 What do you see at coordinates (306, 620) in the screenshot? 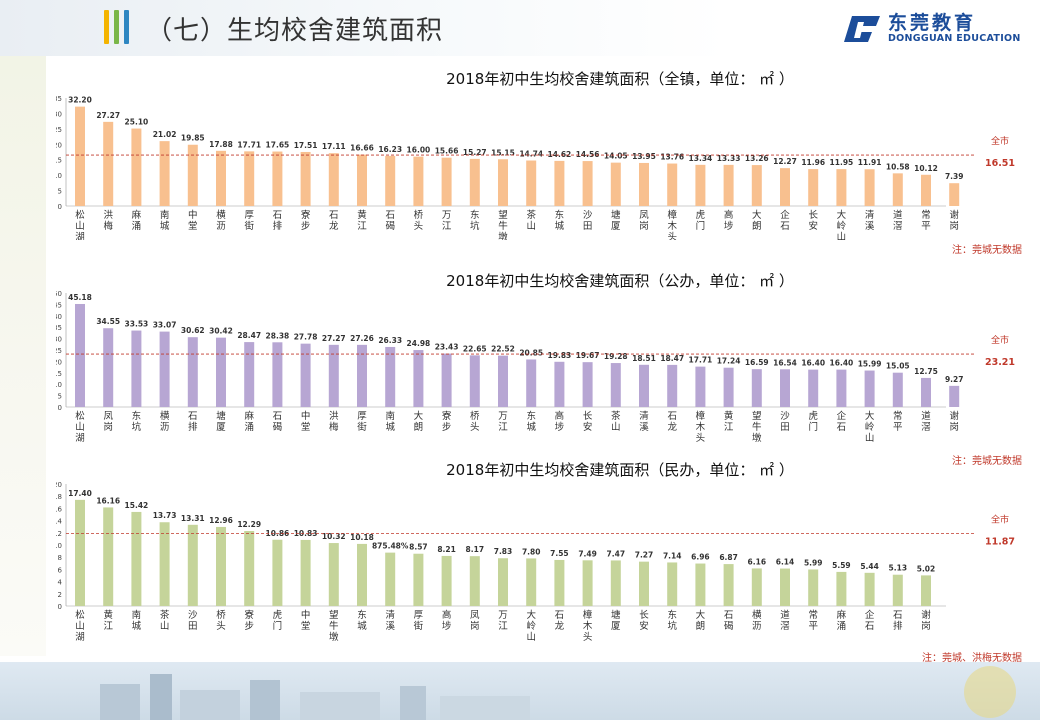
I see `category-label: 中堂` at bounding box center [306, 620].